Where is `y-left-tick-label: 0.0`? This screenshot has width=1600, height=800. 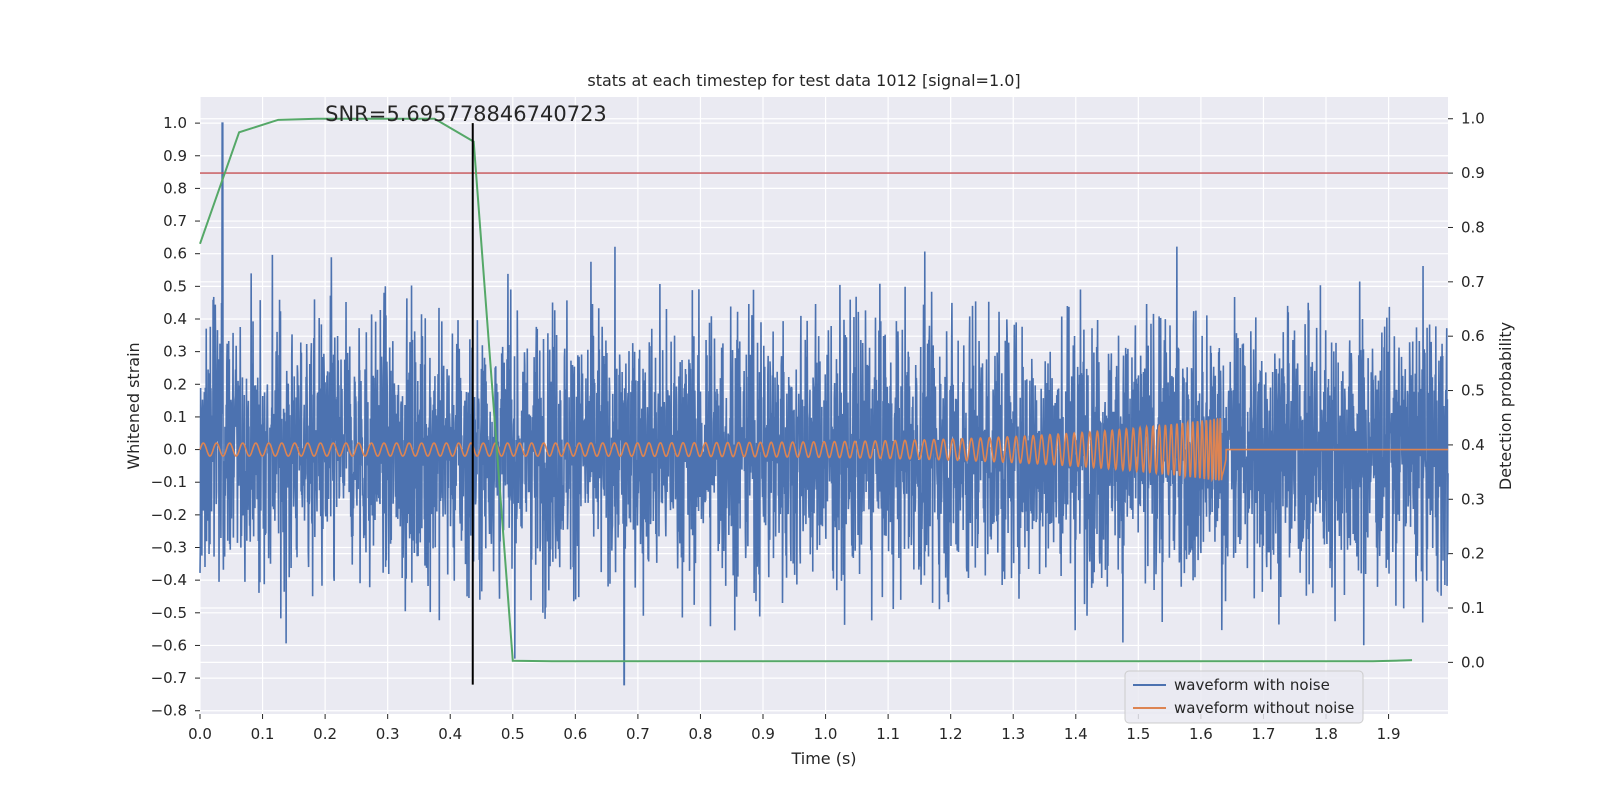
y-left-tick-label: 0.0 is located at coordinates (175, 450).